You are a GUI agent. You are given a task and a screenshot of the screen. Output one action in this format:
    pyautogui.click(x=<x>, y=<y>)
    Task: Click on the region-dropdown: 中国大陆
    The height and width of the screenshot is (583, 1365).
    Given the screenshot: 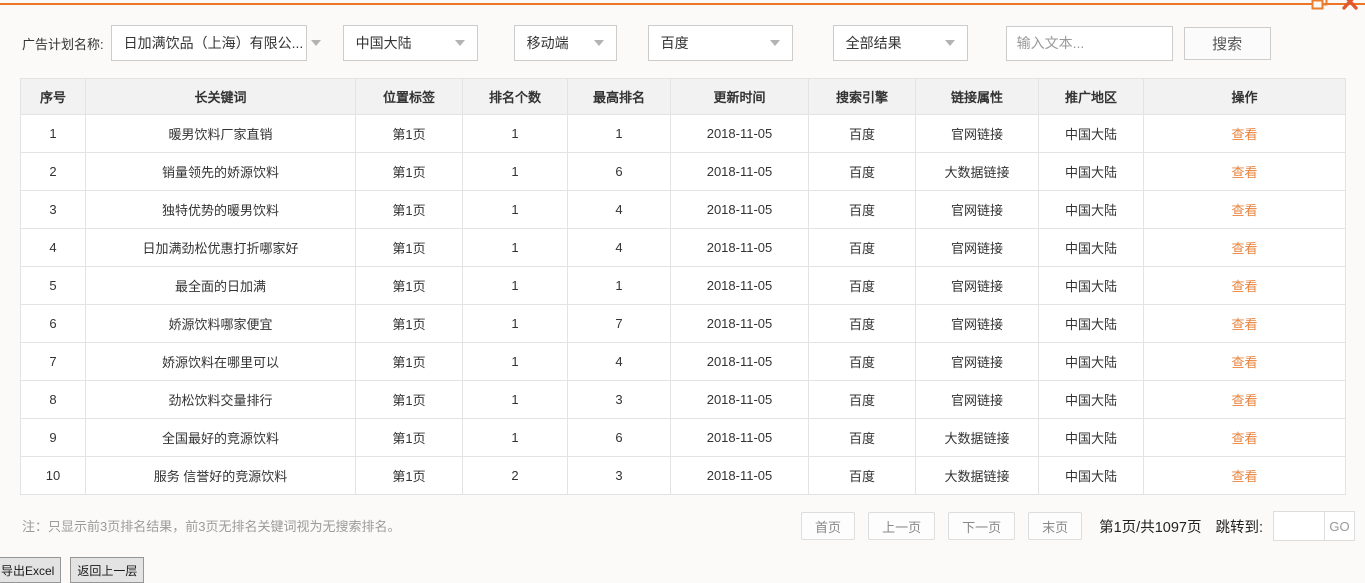 What is the action you would take?
    pyautogui.click(x=410, y=43)
    